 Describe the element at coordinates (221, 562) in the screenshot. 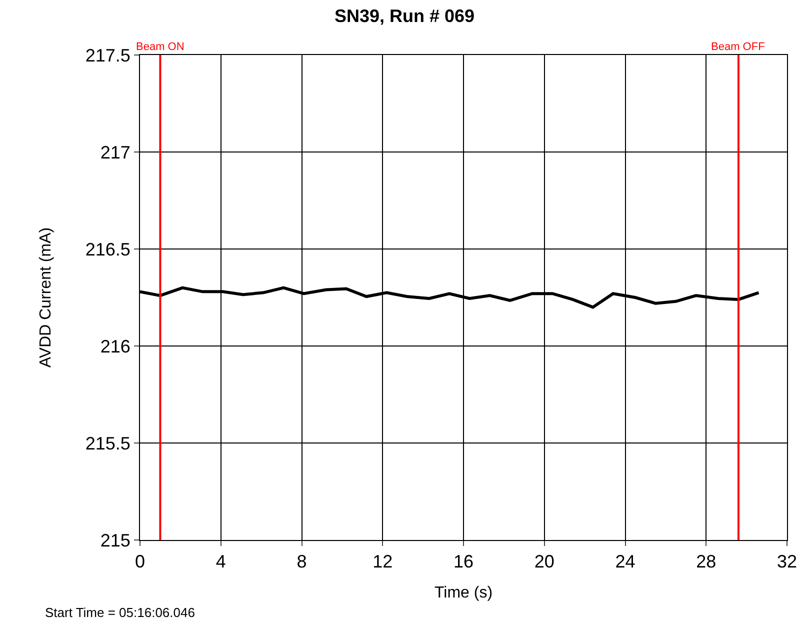

I see `x-tick-label: 4` at that location.